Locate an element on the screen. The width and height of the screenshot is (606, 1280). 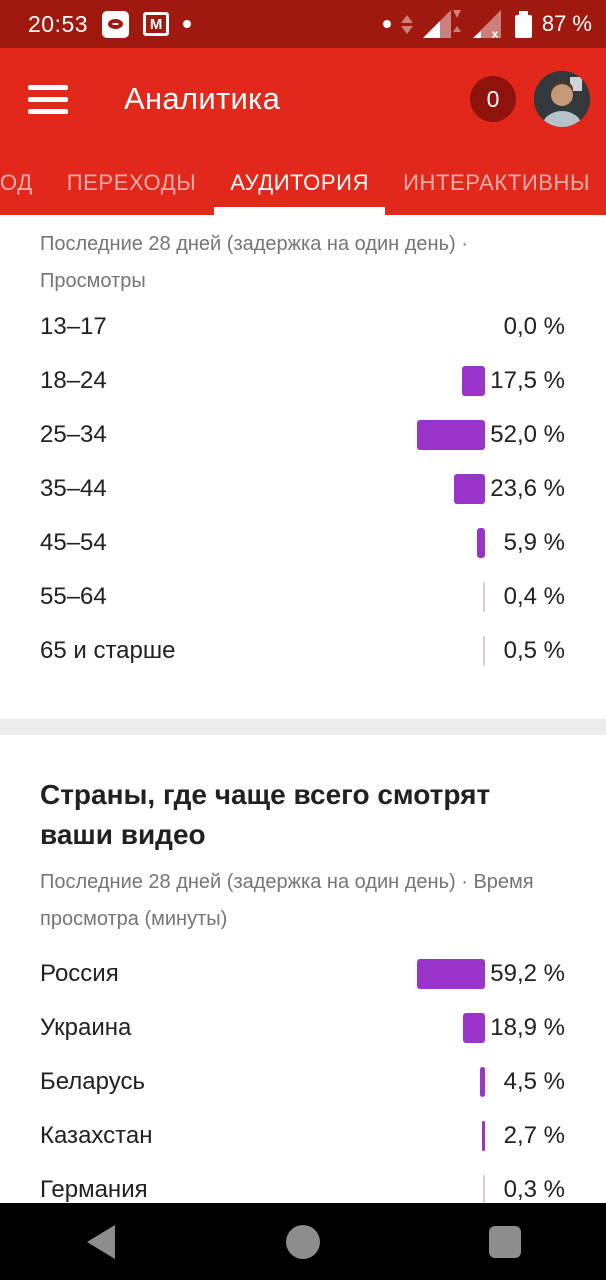
country-row-label: Беларусь is located at coordinates (92, 1081).